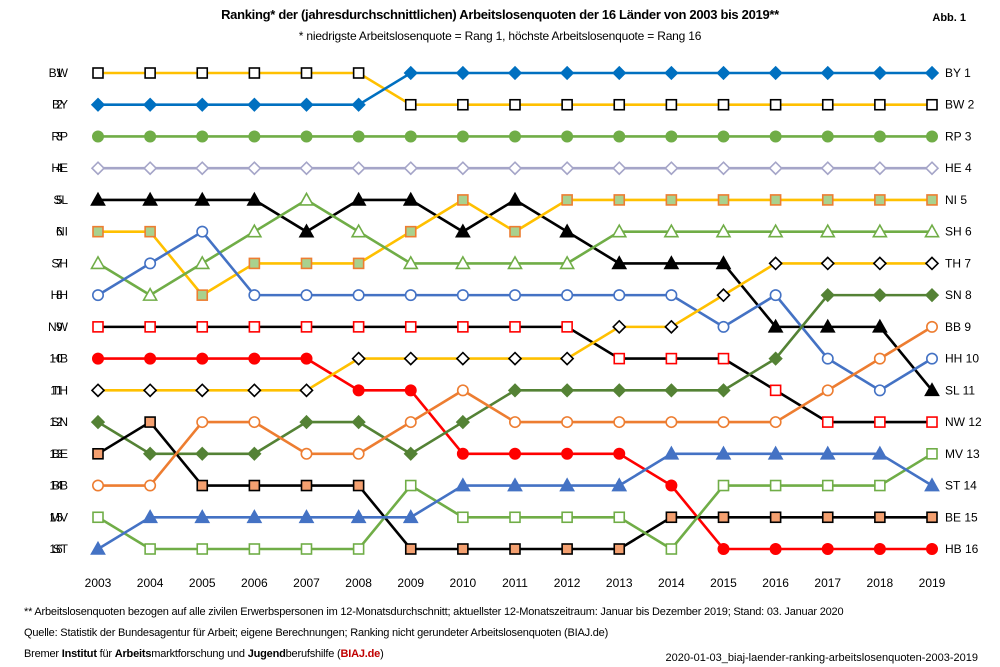 The height and width of the screenshot is (667, 1000). I want to click on right-rank-label: BW 2, so click(960, 105).